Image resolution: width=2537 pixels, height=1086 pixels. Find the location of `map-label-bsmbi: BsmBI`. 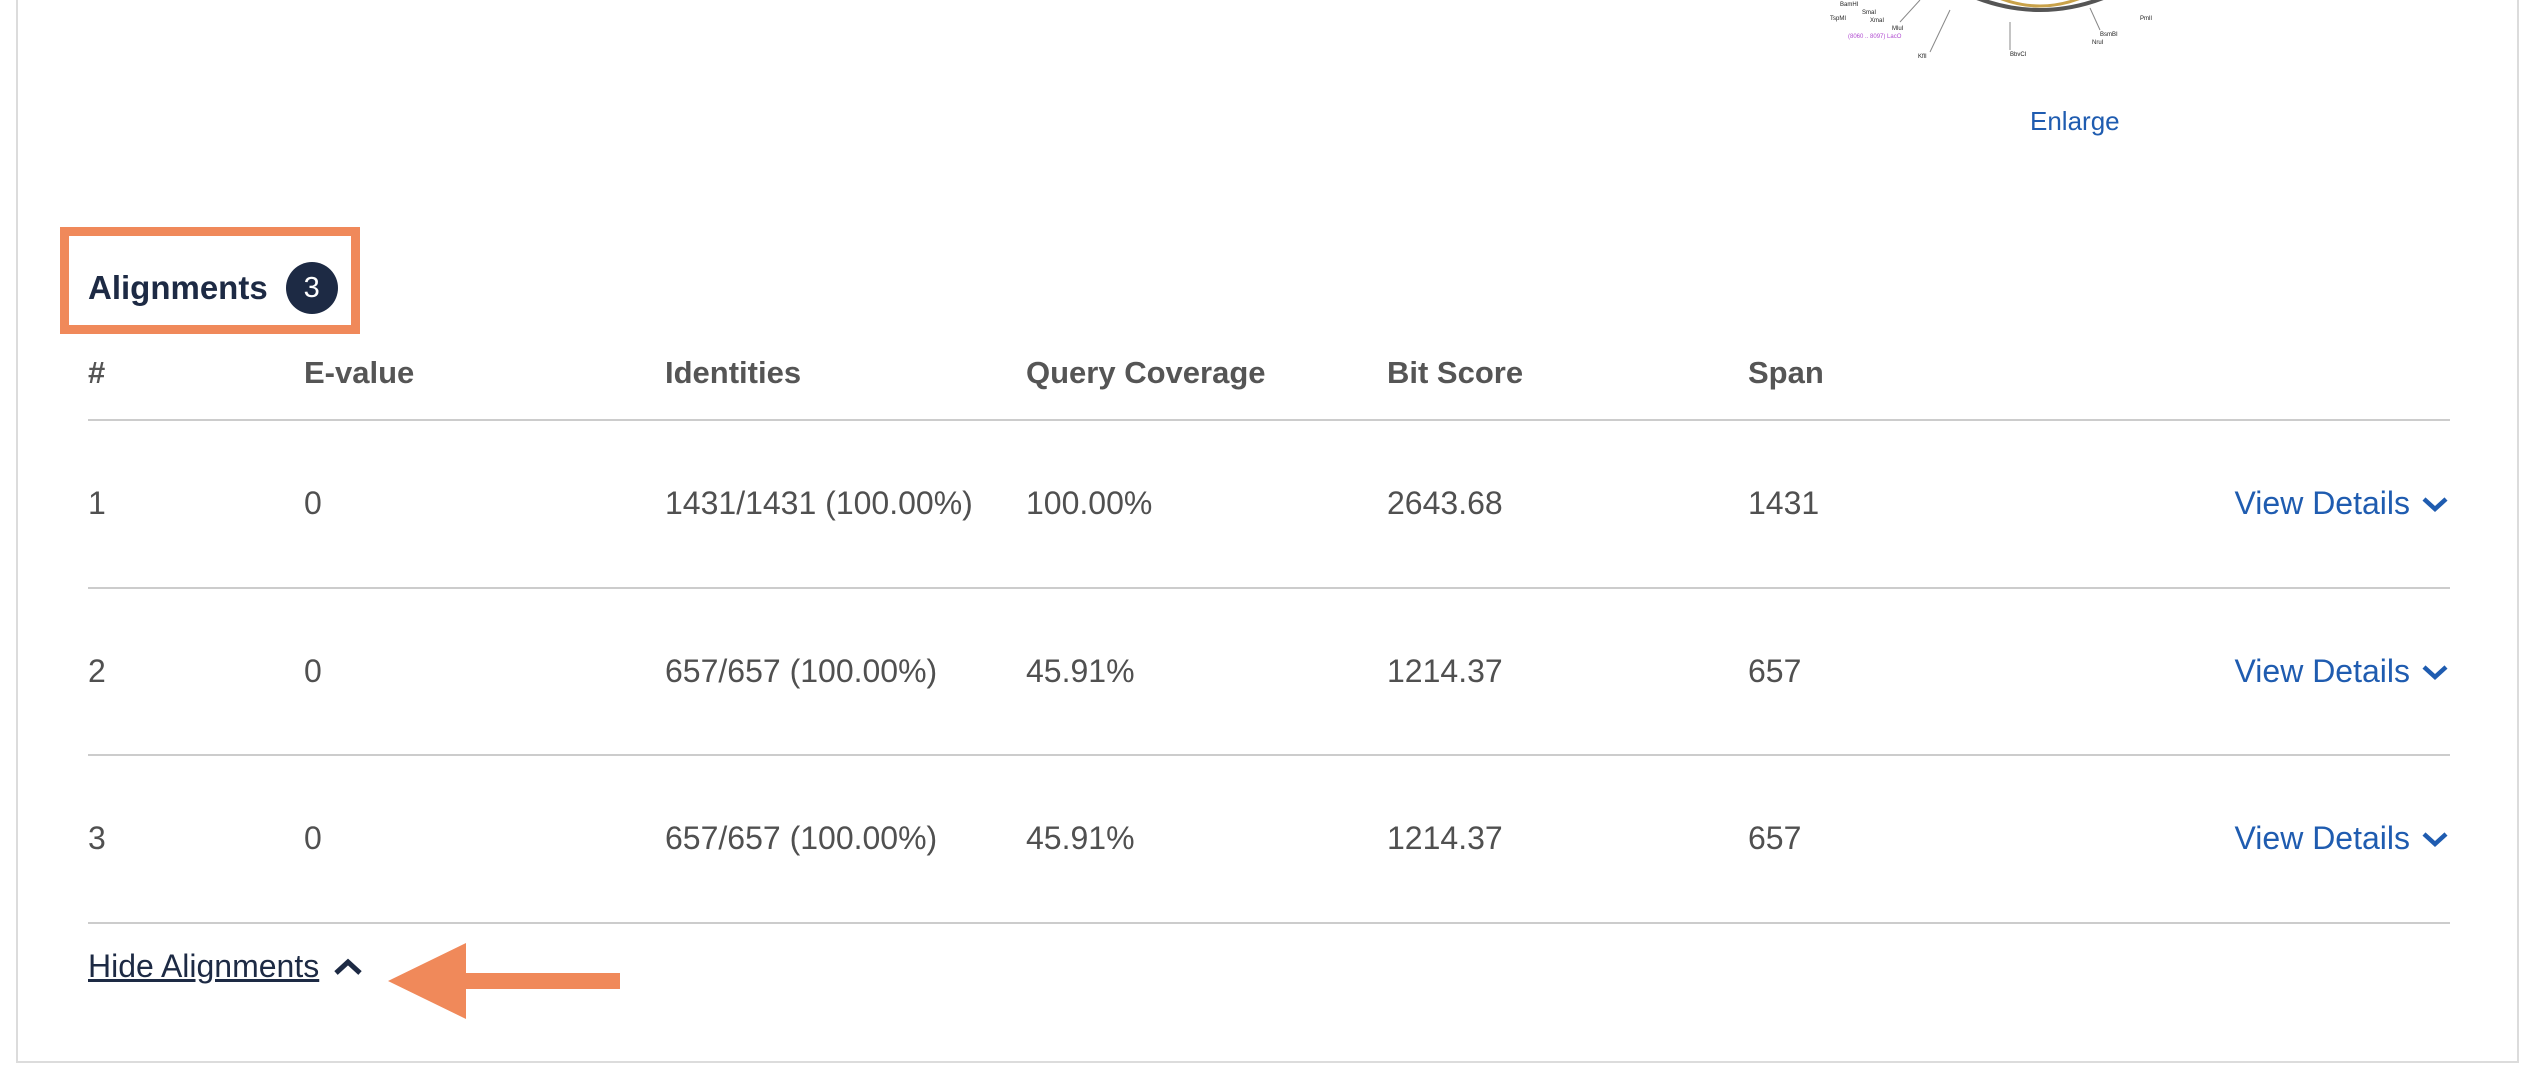

map-label-bsmbi: BsmBI is located at coordinates (2109, 35).